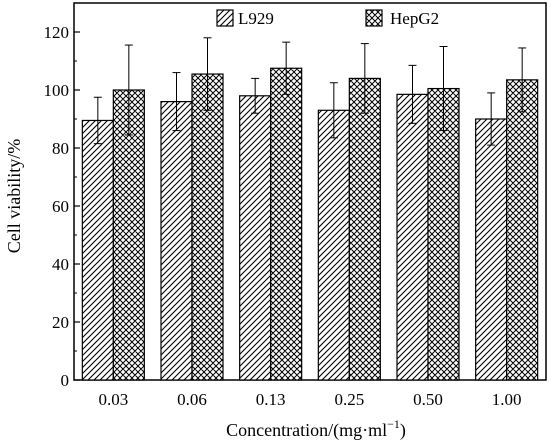 The width and height of the screenshot is (551, 443). I want to click on bar-hepg2-0.13, so click(286, 224).